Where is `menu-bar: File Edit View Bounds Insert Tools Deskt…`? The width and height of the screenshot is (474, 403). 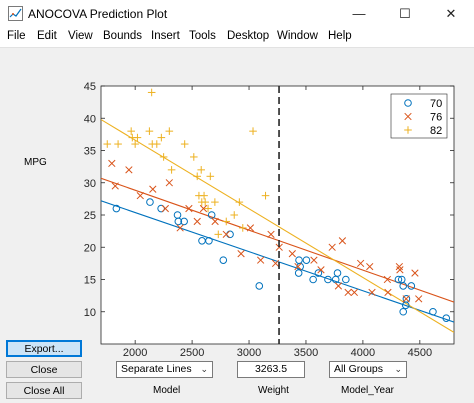
menu-bar: File Edit View Bounds Insert Tools Deskt… is located at coordinates (237, 37).